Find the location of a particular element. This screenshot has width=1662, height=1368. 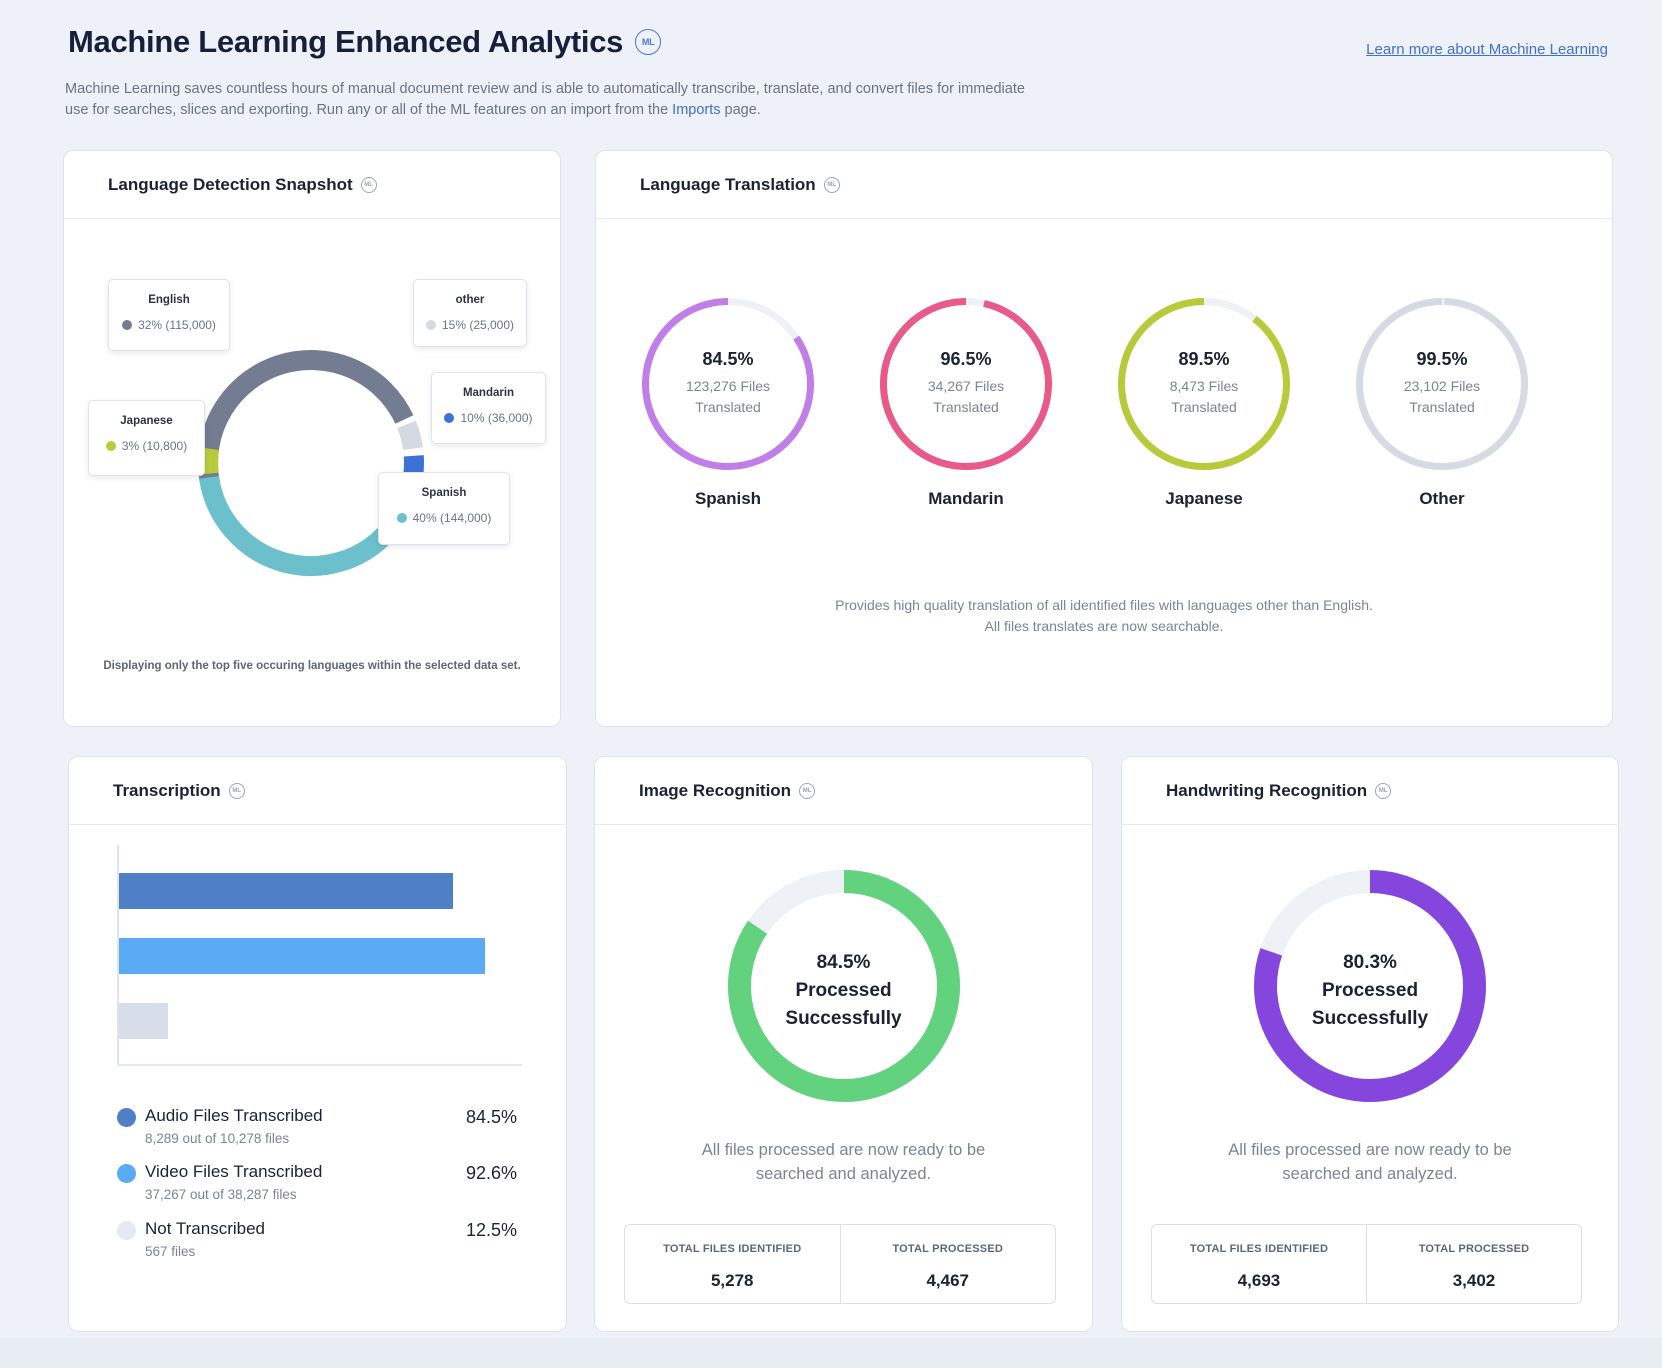

translation-ring-mandarin: 96.5% 34,267 Files Translated Mandarin is located at coordinates (966, 403).